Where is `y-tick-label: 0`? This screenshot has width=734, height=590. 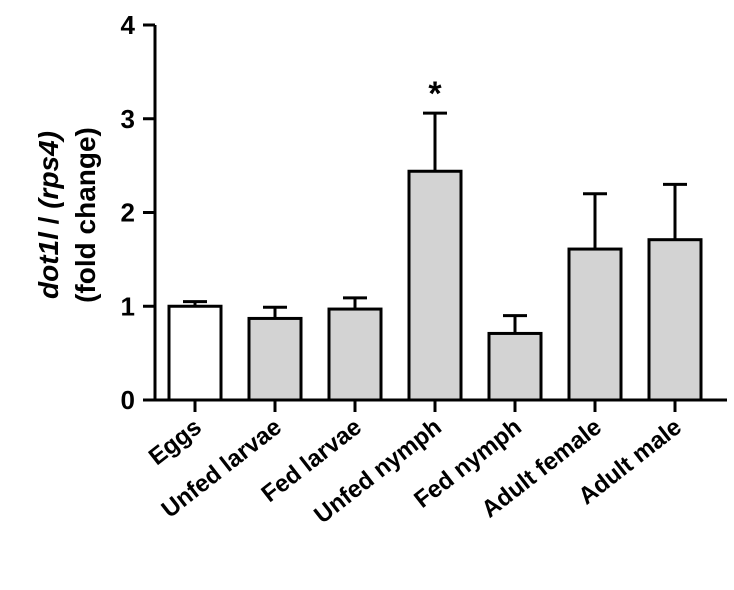
y-tick-label: 0 is located at coordinates (128, 400).